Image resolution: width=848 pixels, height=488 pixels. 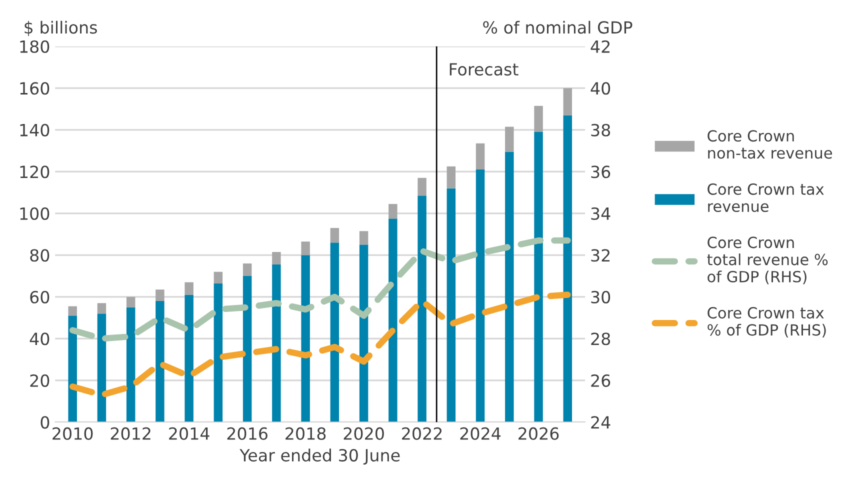 What do you see at coordinates (247, 433) in the screenshot?
I see `x-tick-label: 2016` at bounding box center [247, 433].